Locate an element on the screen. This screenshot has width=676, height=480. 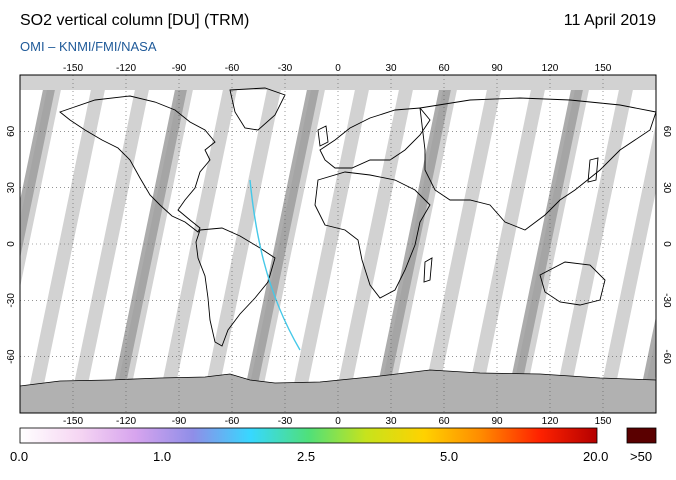
lon-tick-top: 150 is located at coordinates (603, 68).